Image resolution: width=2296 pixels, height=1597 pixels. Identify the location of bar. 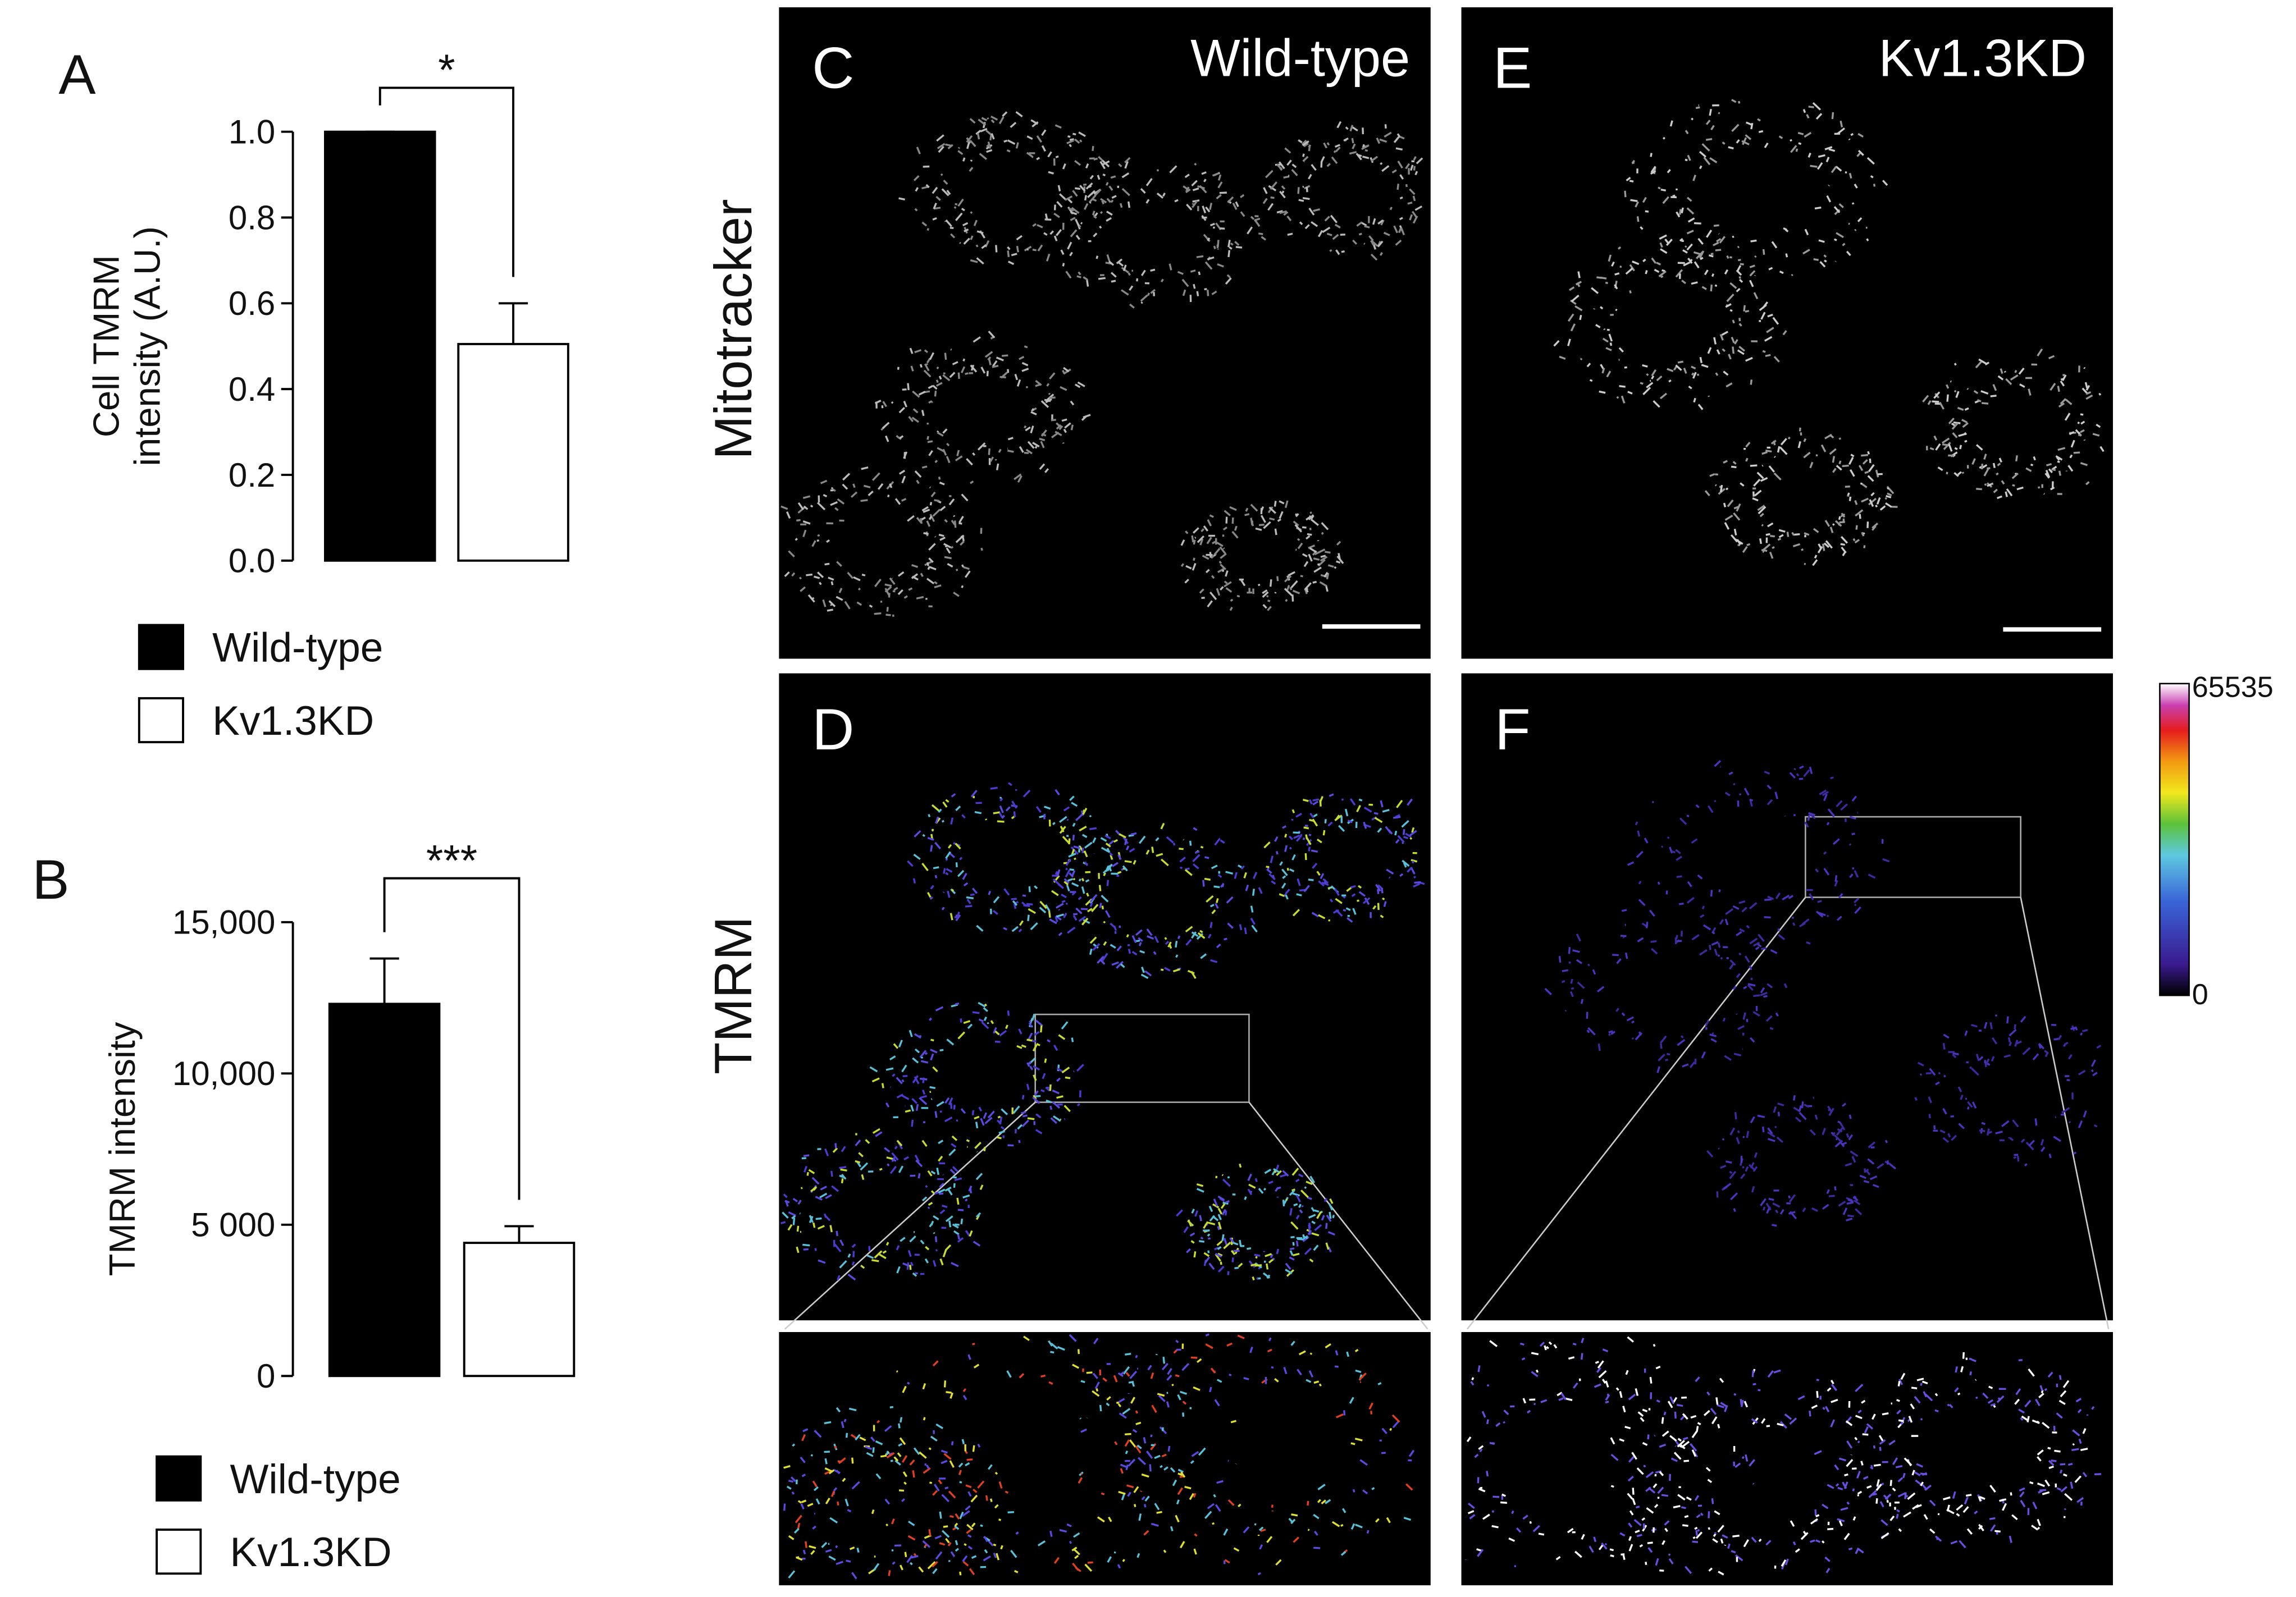
(380, 346).